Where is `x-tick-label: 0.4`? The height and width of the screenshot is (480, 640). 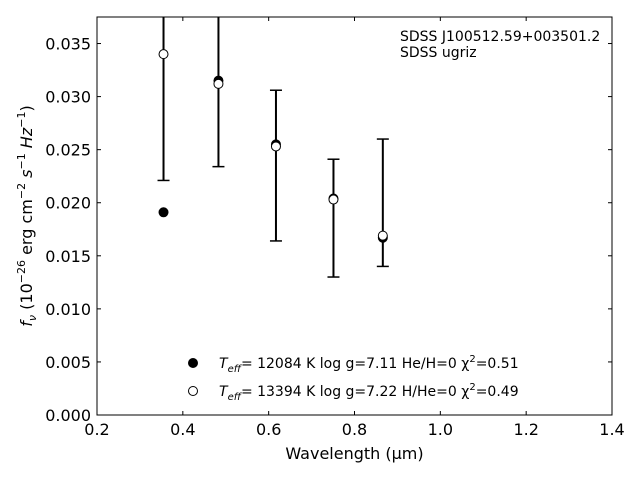 x-tick-label: 0.4 is located at coordinates (182, 429).